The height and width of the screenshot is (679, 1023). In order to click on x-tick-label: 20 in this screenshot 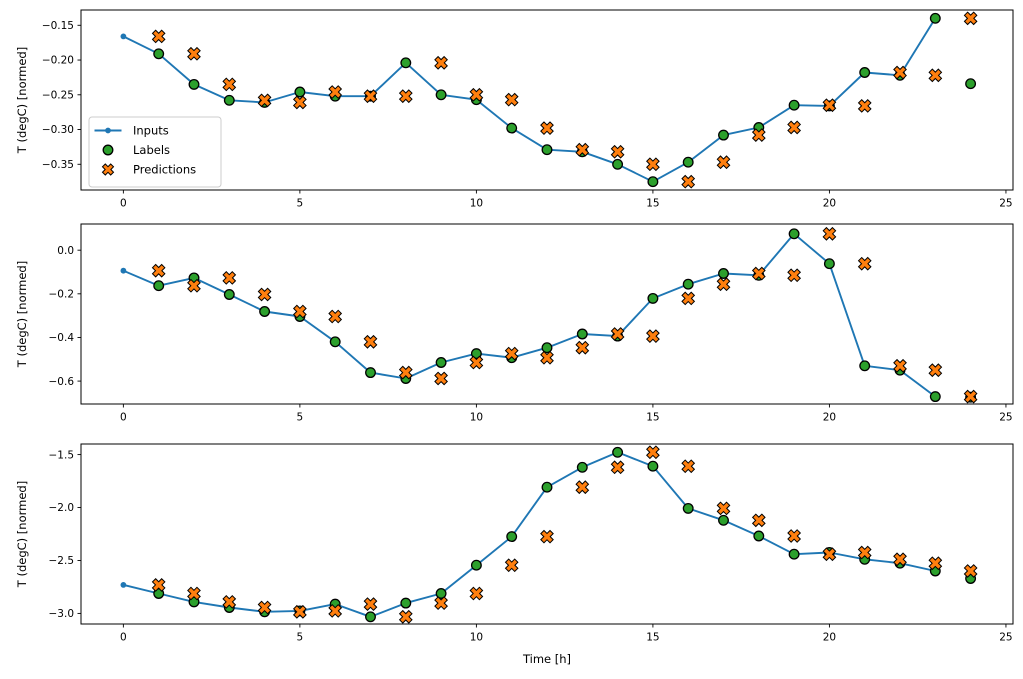, I will do `click(829, 638)`.